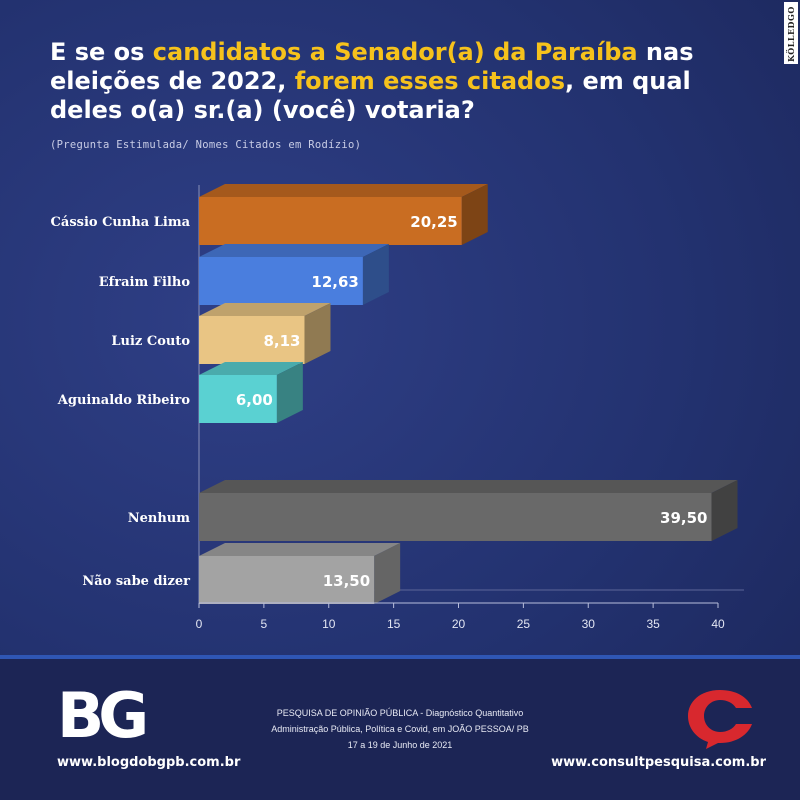 This screenshot has height=800, width=800. Describe the element at coordinates (395, 52) in the screenshot. I see `title-highlight-1: candidatos a Senador(a) da Paraíba` at that location.